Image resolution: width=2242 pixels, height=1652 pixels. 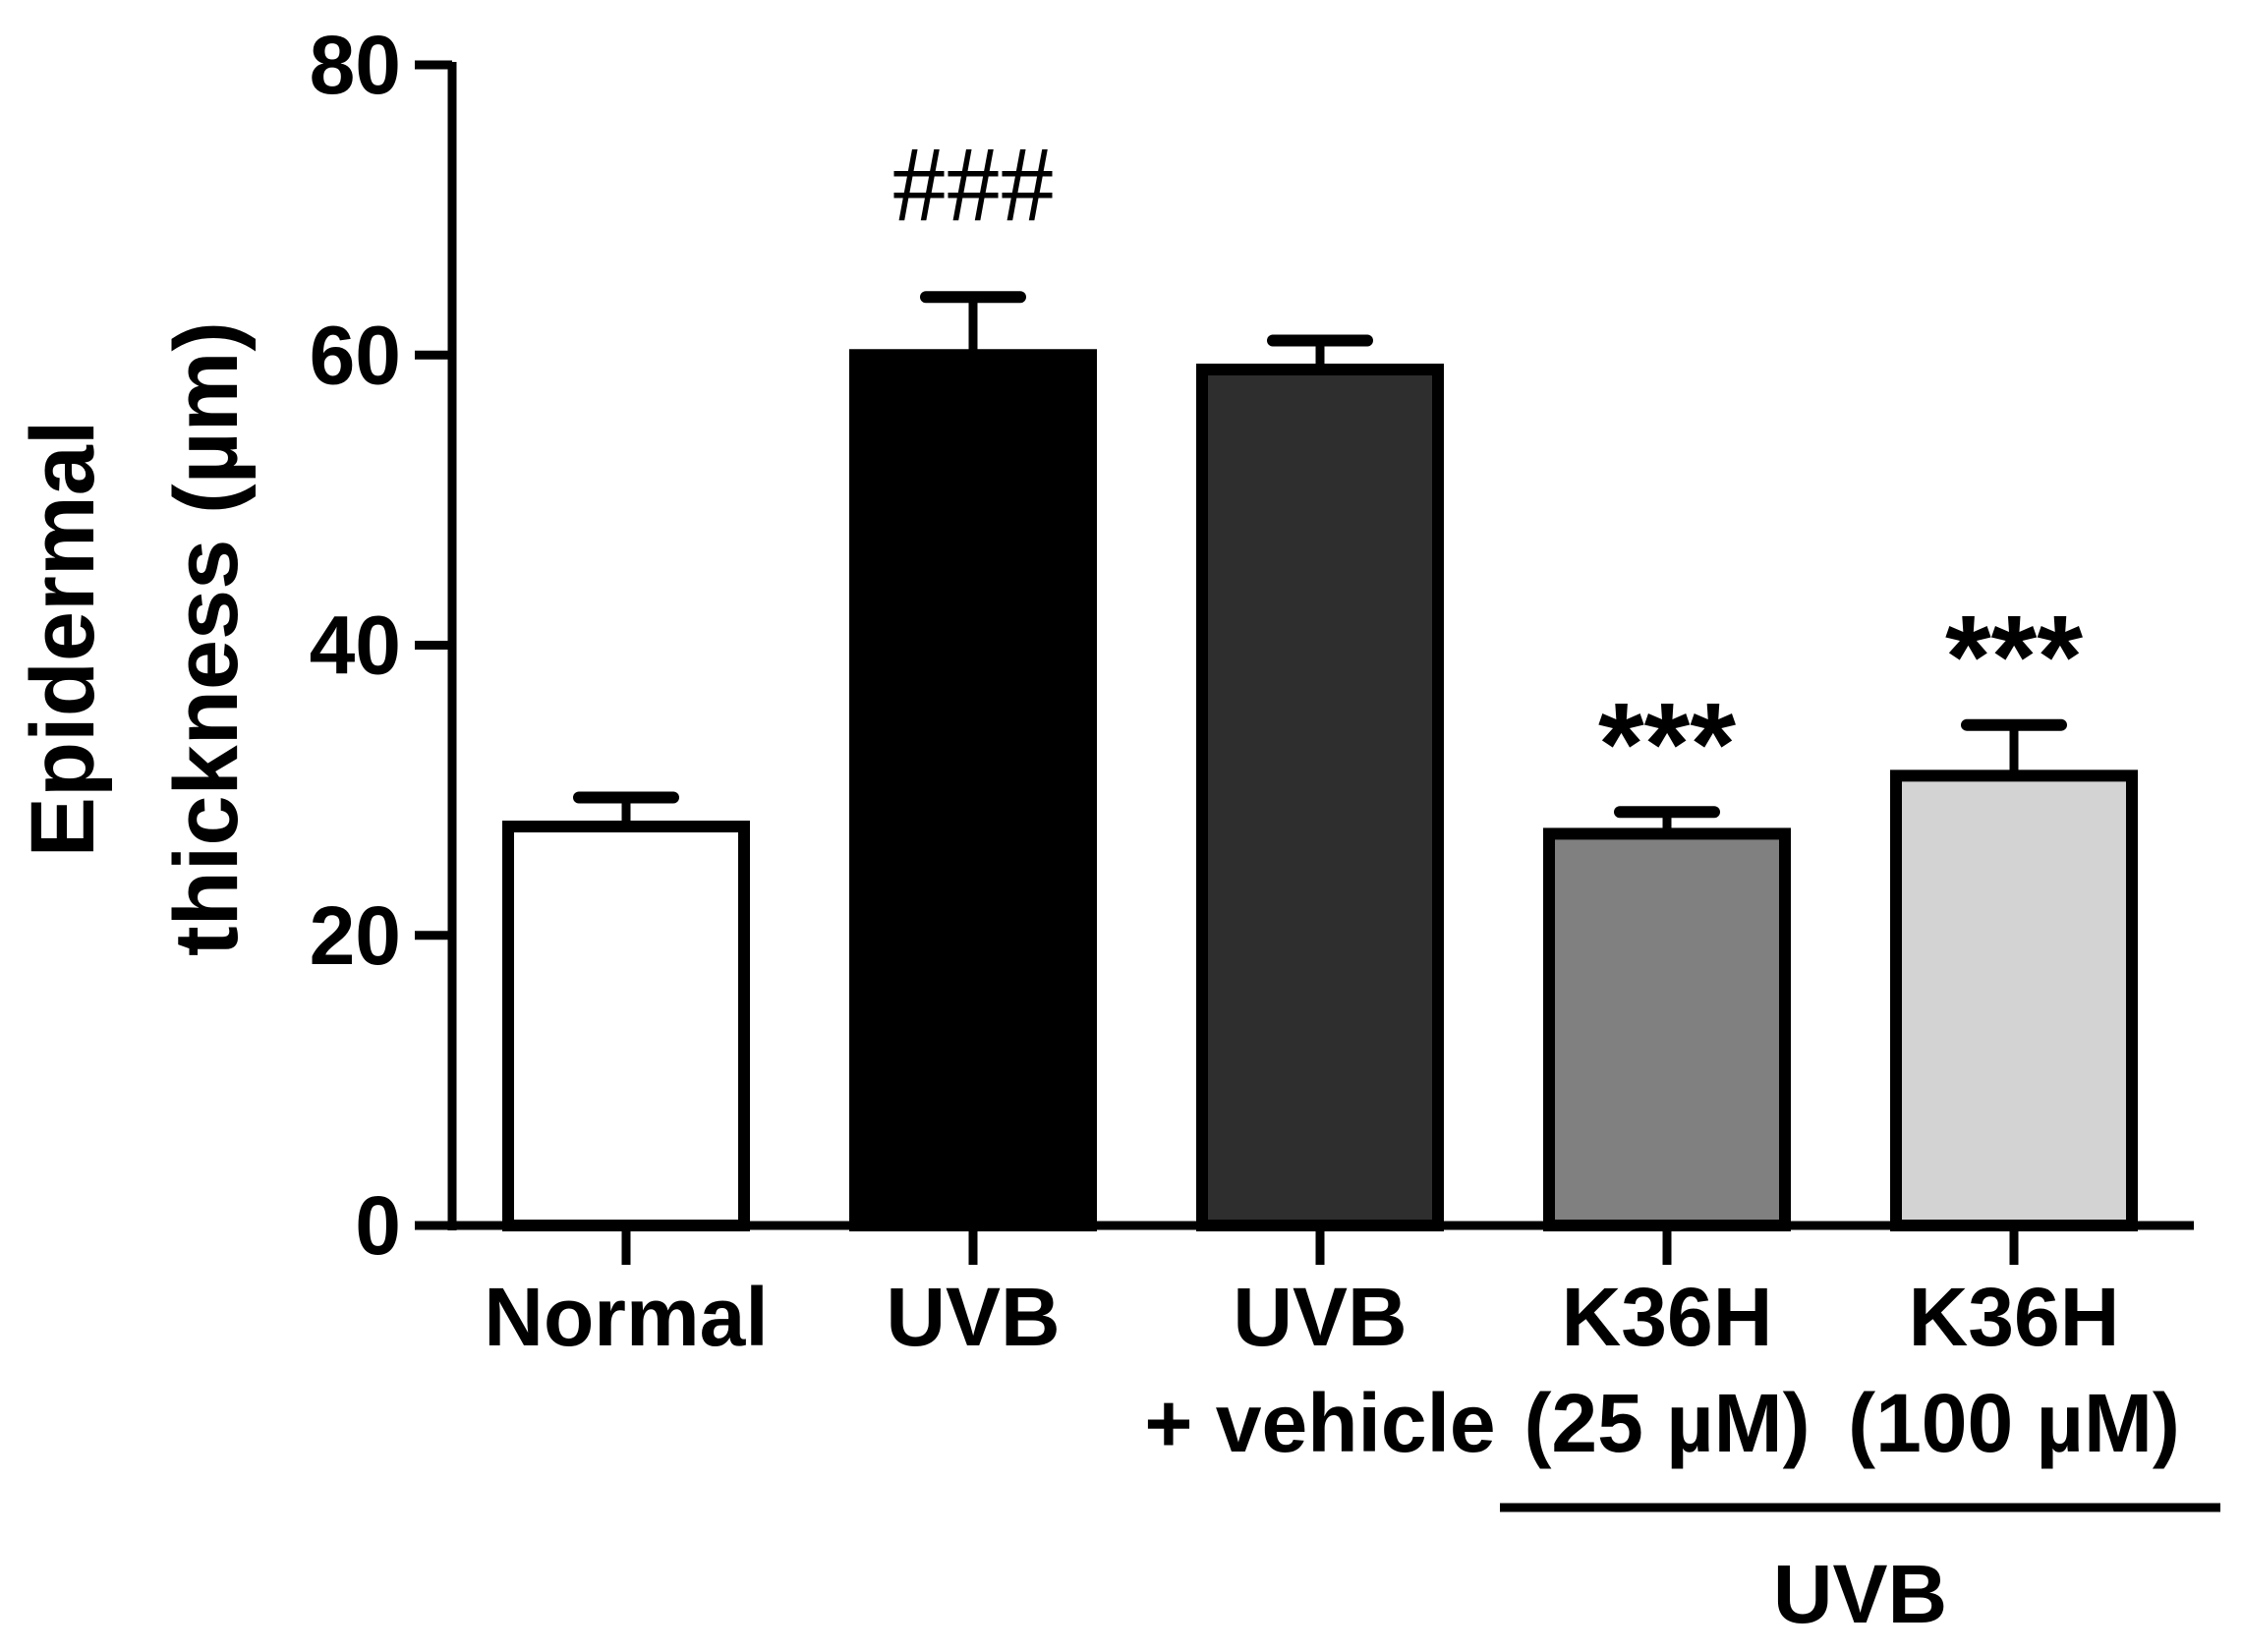 What do you see at coordinates (378, 1226) in the screenshot?
I see `y-tick-label-0: 0` at bounding box center [378, 1226].